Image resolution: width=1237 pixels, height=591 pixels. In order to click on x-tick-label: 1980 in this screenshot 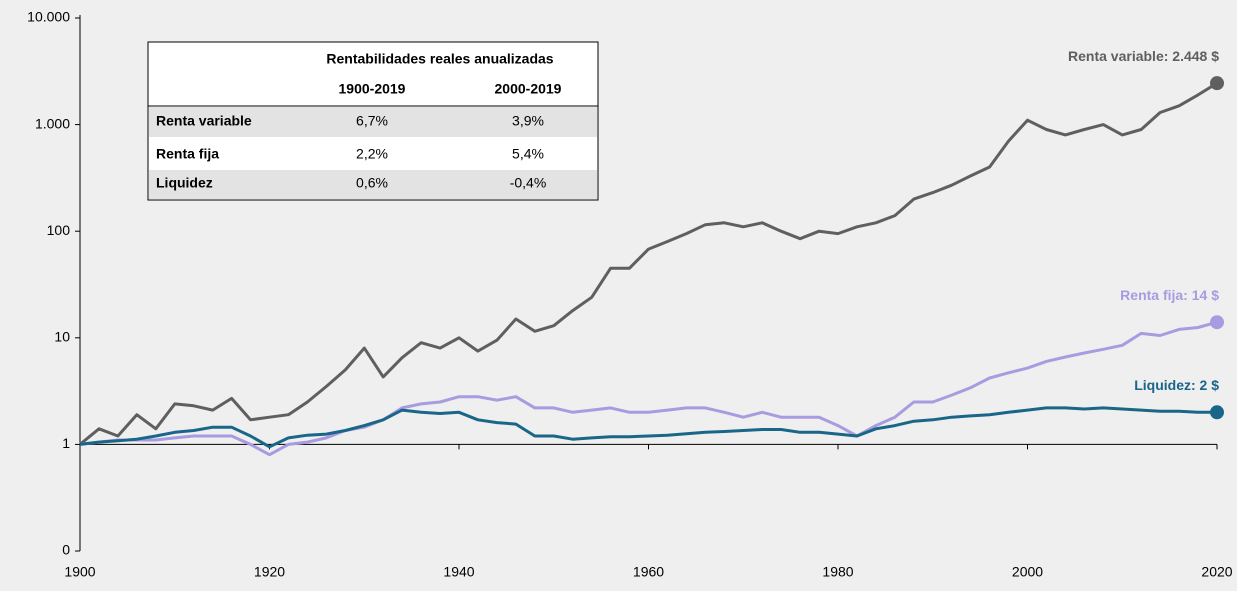, I will do `click(837, 572)`.